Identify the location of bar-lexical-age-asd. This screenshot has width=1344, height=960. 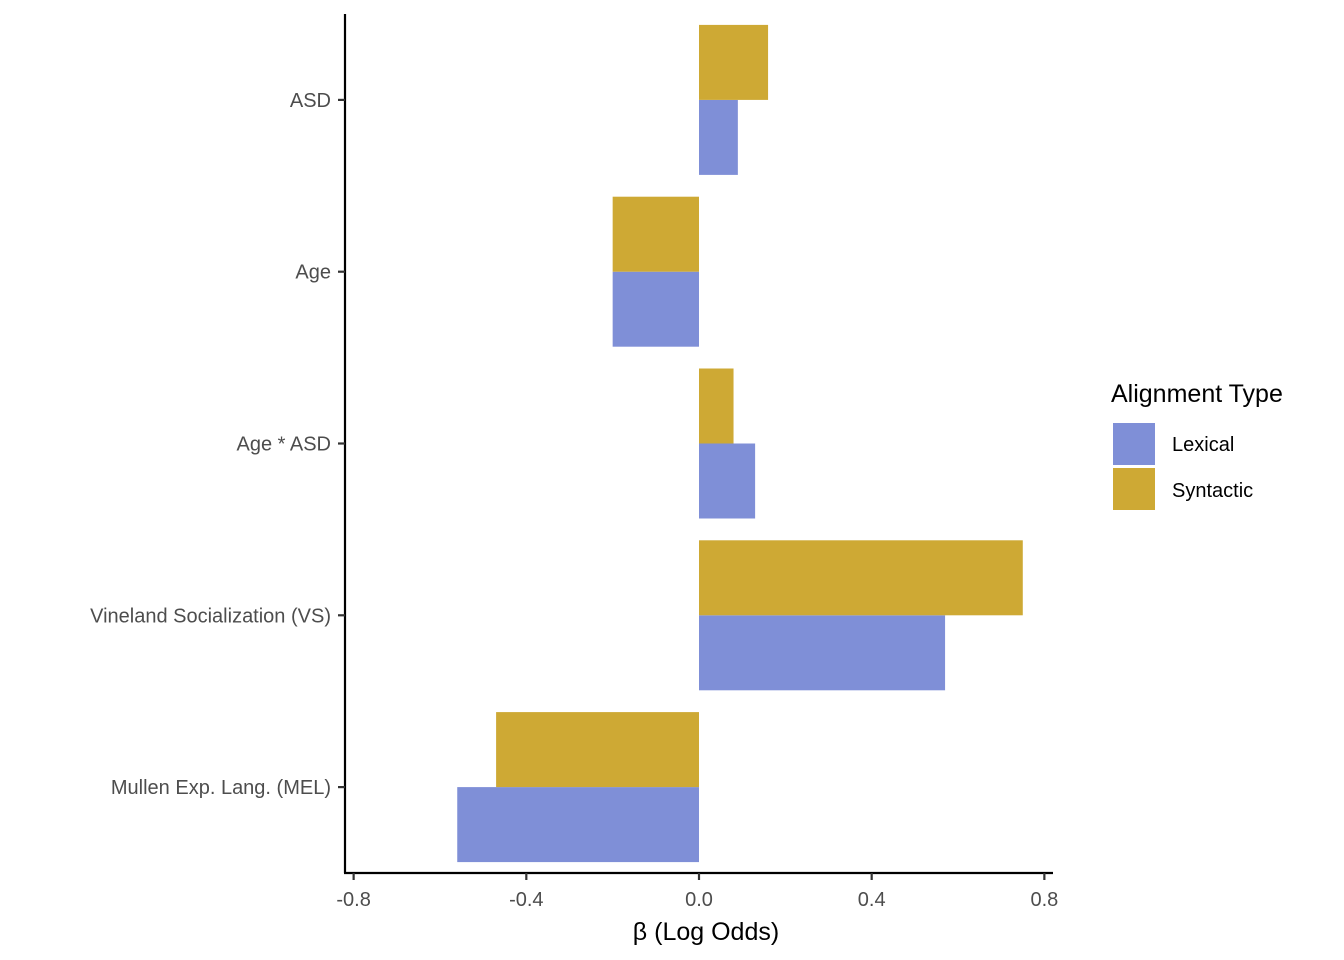
(727, 481).